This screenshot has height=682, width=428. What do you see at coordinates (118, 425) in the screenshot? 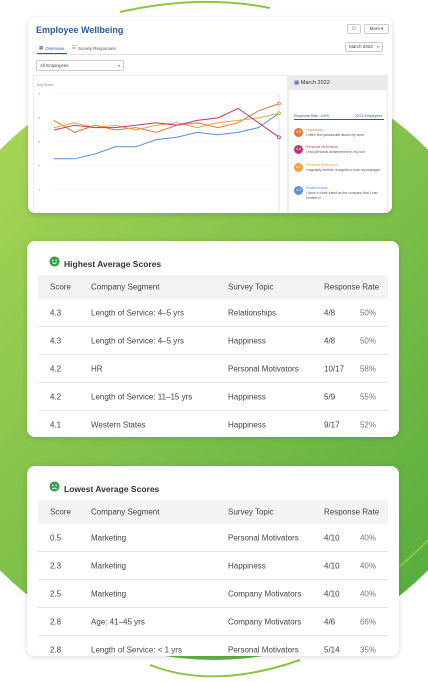
I see `row-segment: Western States` at bounding box center [118, 425].